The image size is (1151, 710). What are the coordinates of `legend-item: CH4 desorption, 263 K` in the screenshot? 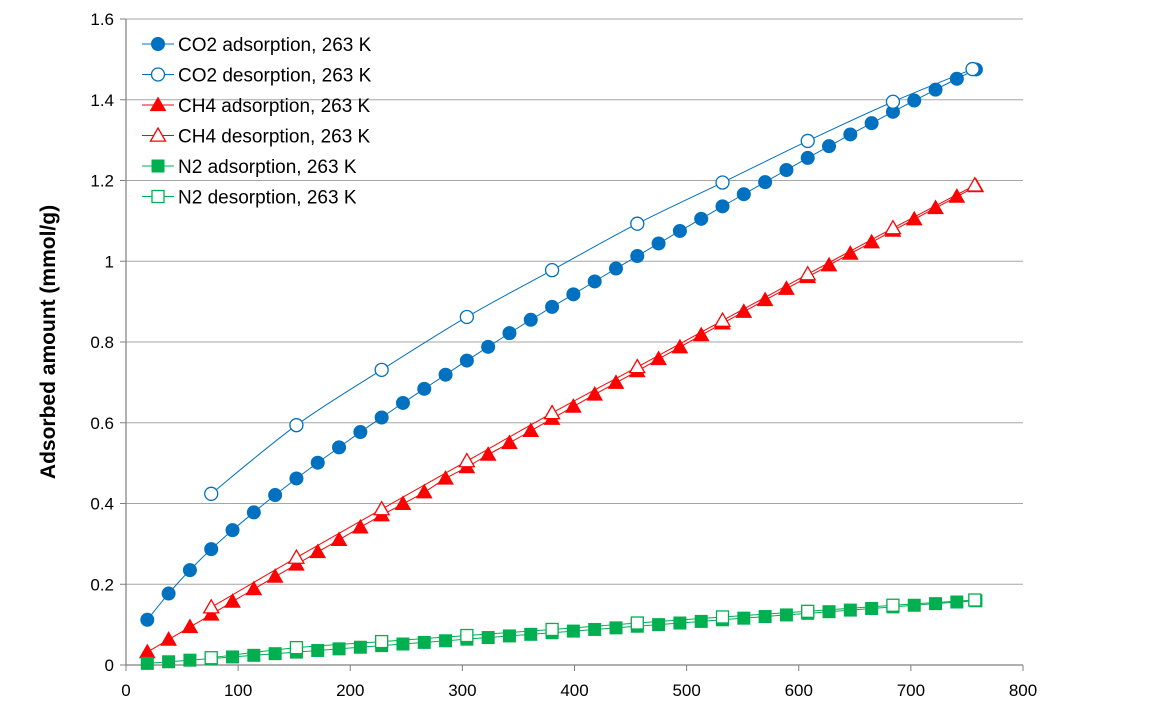 It's located at (256, 137).